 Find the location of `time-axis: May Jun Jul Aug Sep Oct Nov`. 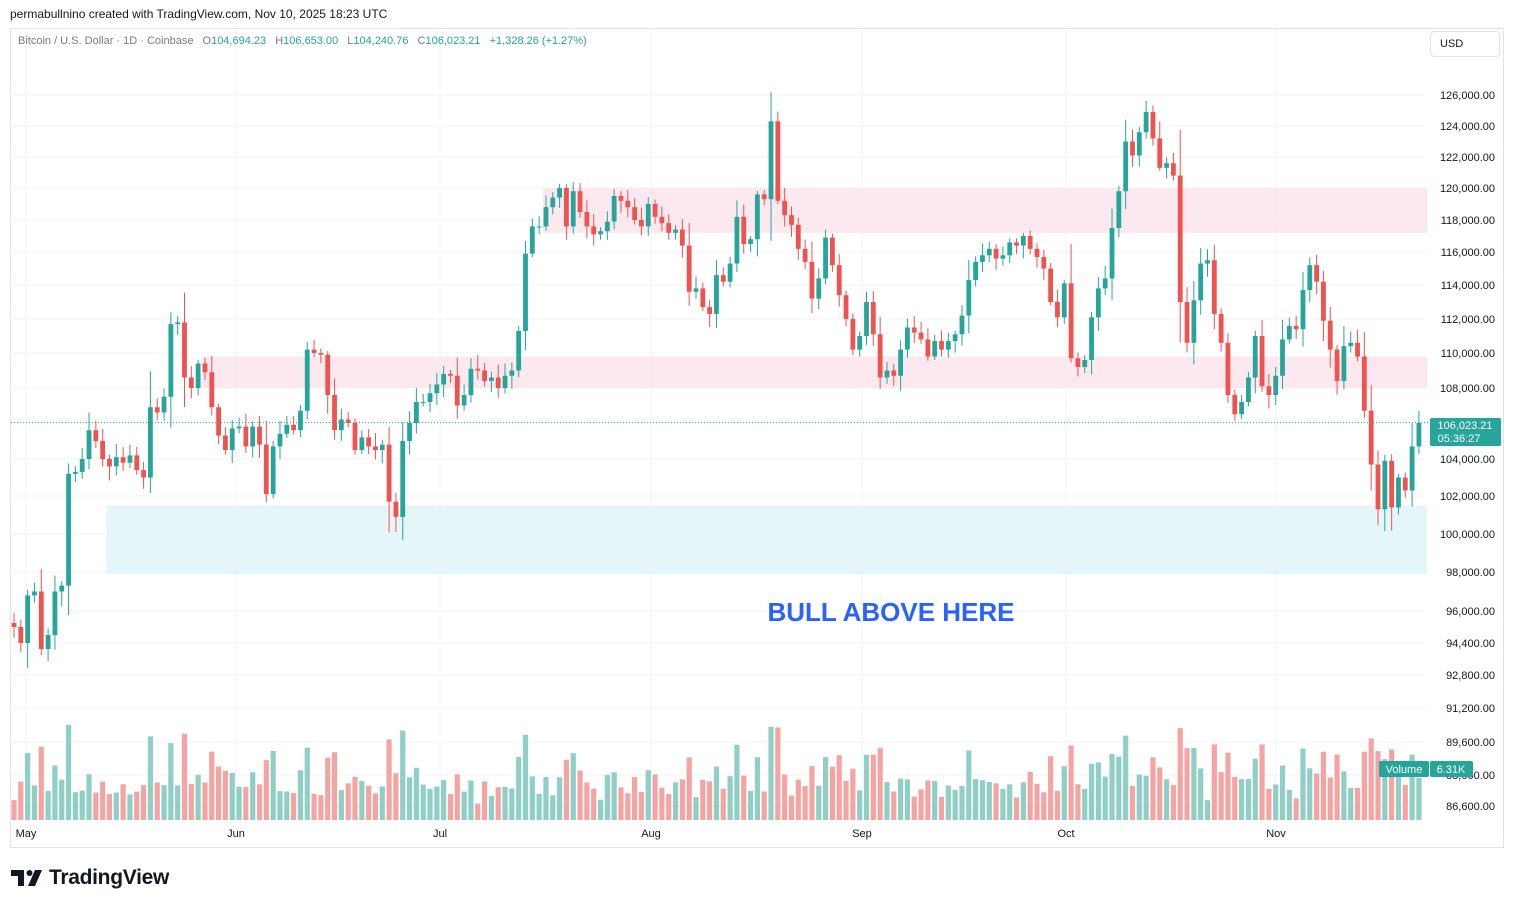

time-axis: May Jun Jul Aug Sep Oct Nov is located at coordinates (651, 834).